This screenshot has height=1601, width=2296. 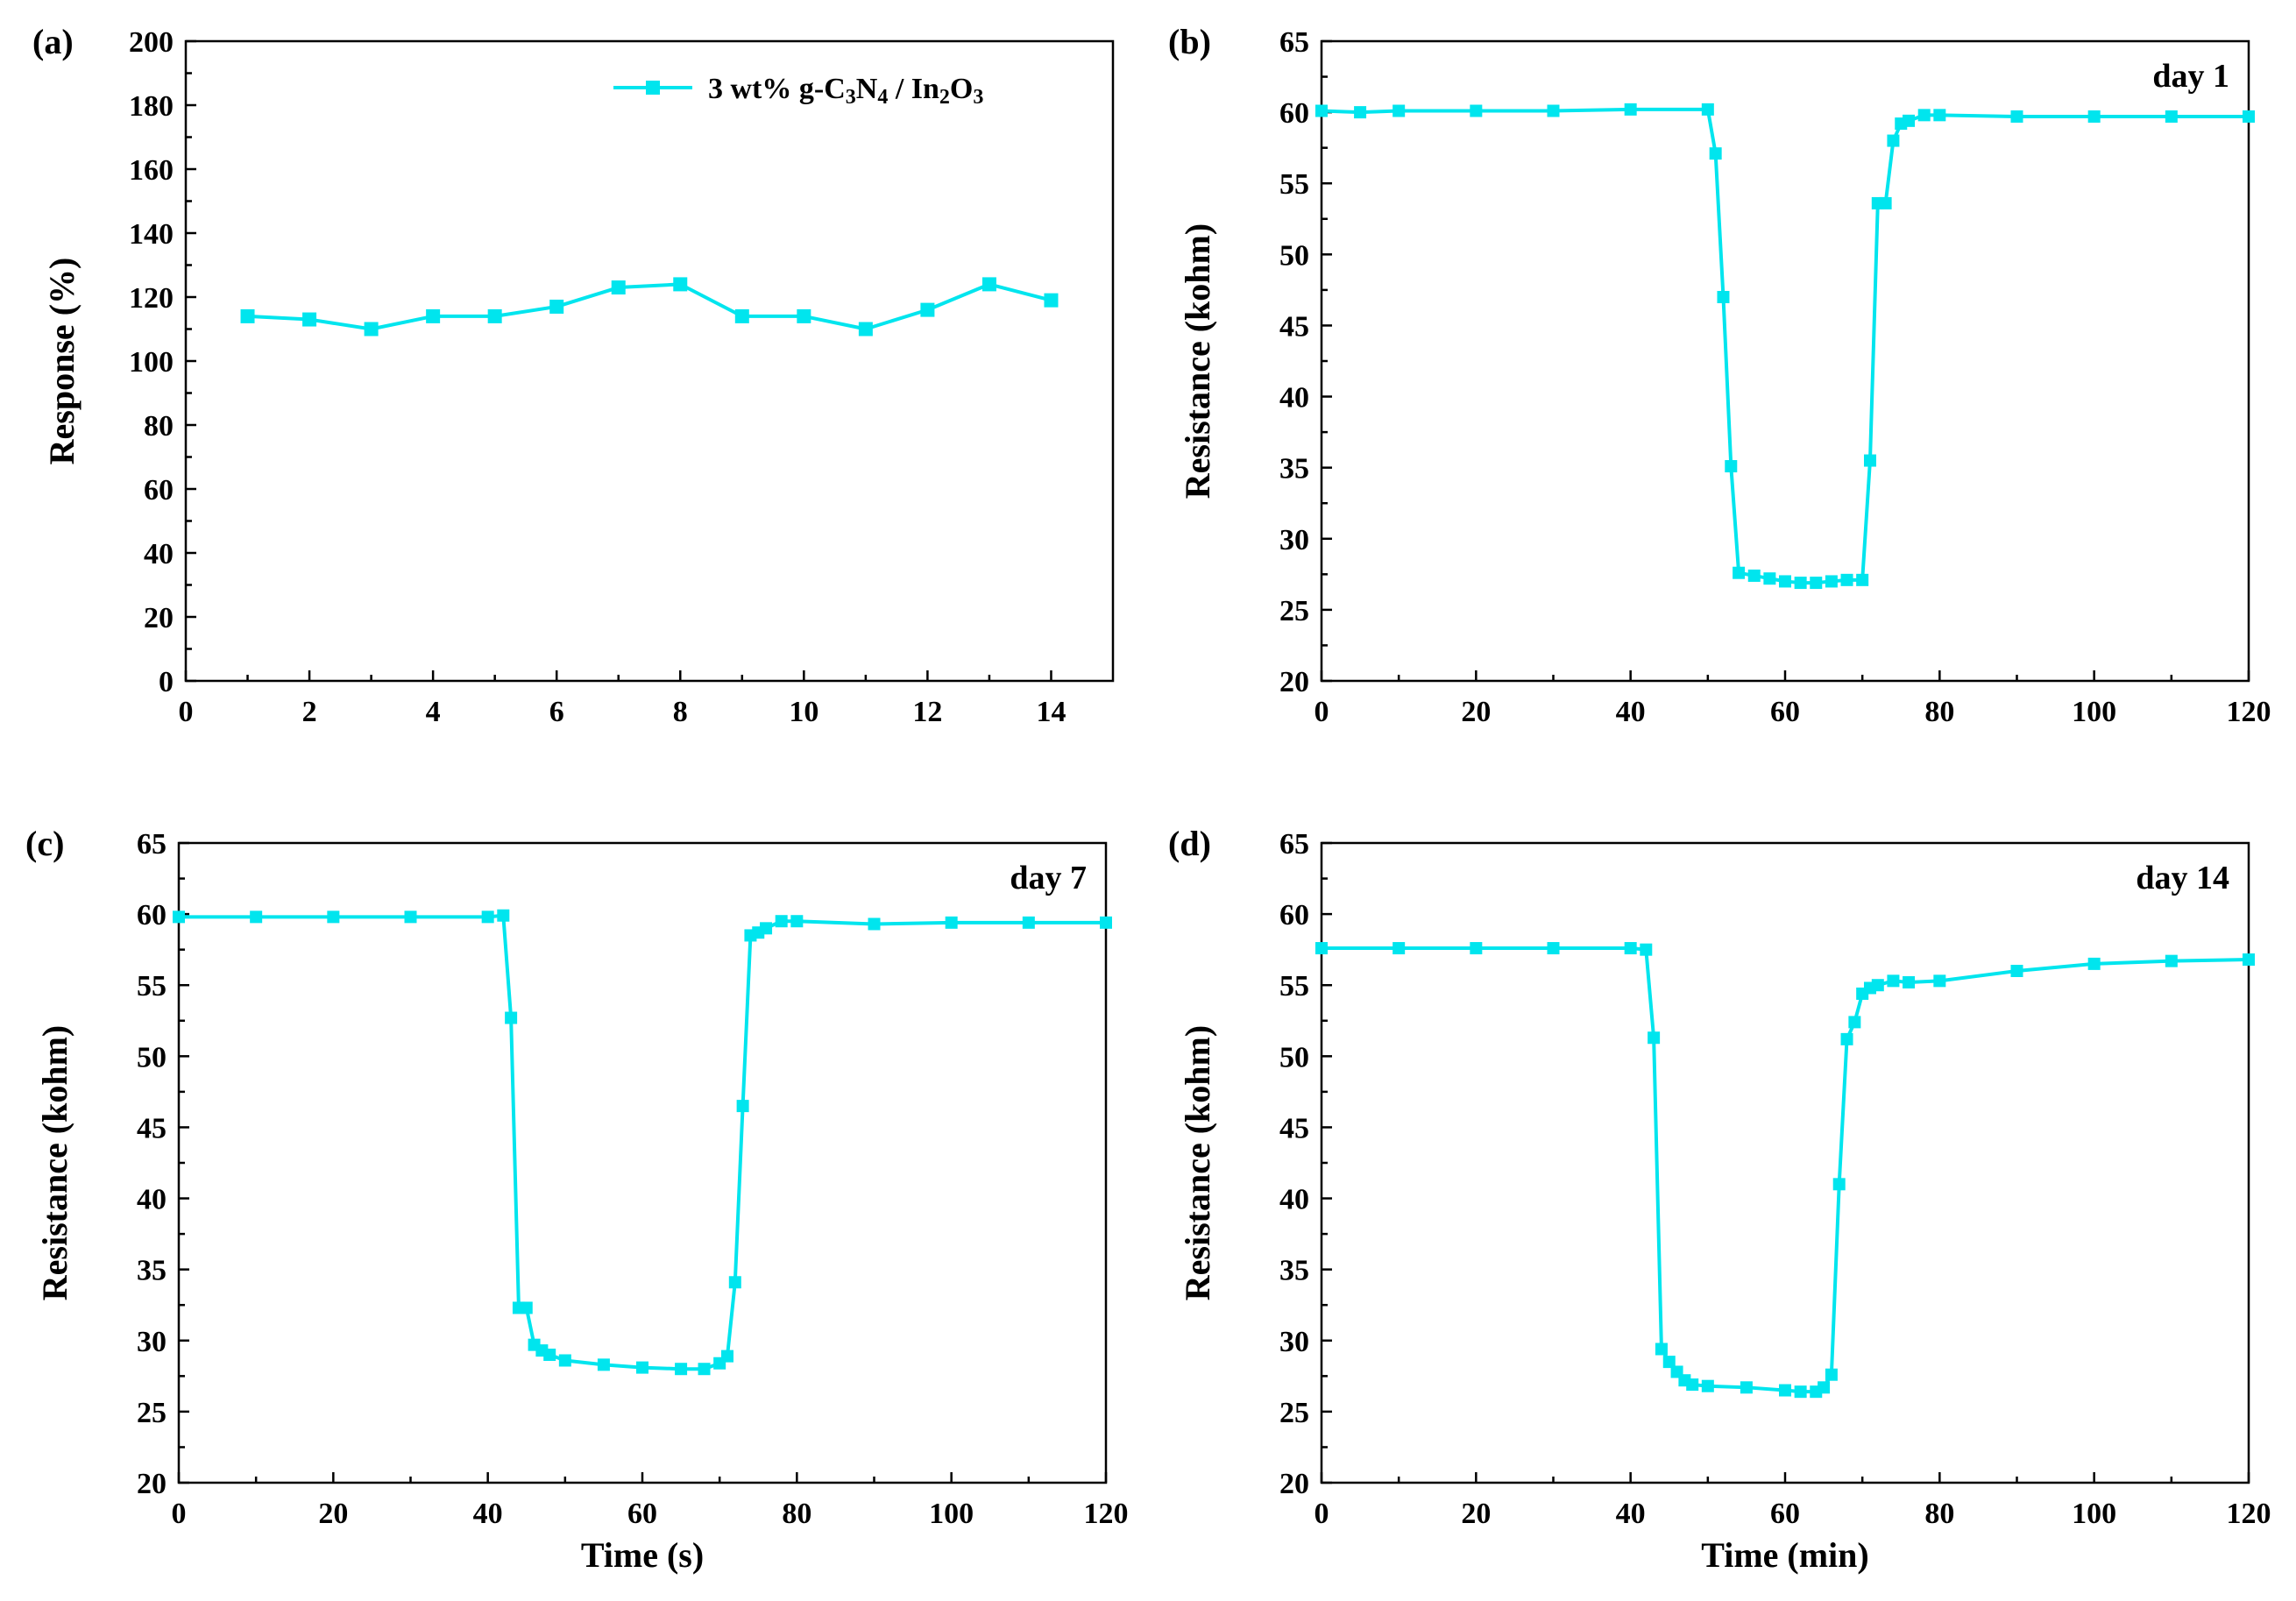 What do you see at coordinates (1322, 712) in the screenshot?
I see `x-tick-label: 0` at bounding box center [1322, 712].